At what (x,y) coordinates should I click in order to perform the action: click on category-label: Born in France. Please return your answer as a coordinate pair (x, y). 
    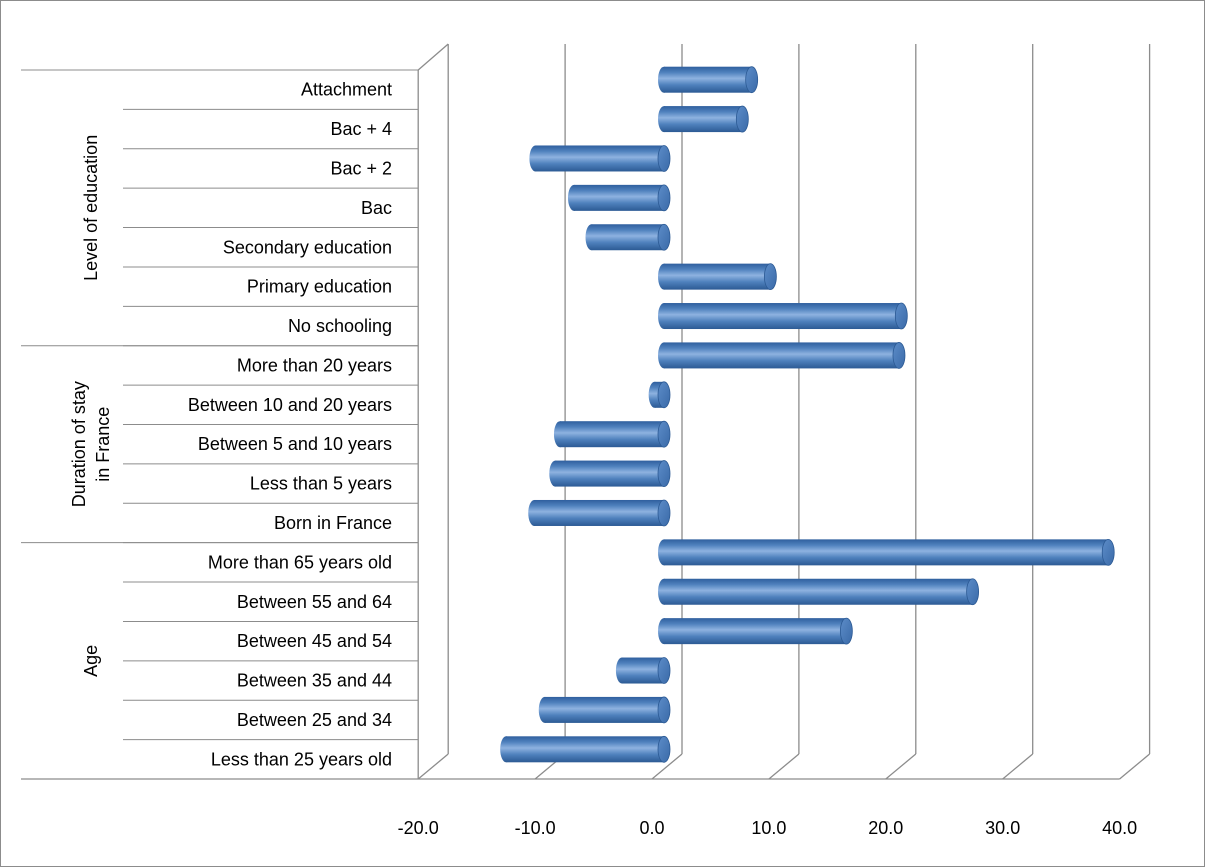
    Looking at the image, I should click on (333, 523).